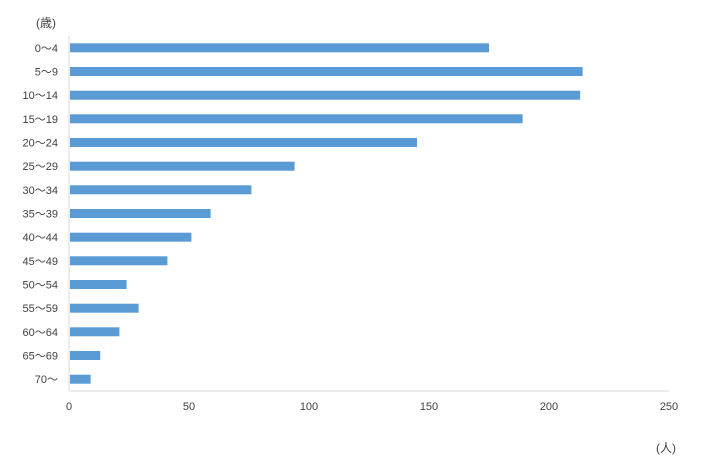 The image size is (714, 467). Describe the element at coordinates (40, 333) in the screenshot. I see `y-tick-label: 60～64` at that location.